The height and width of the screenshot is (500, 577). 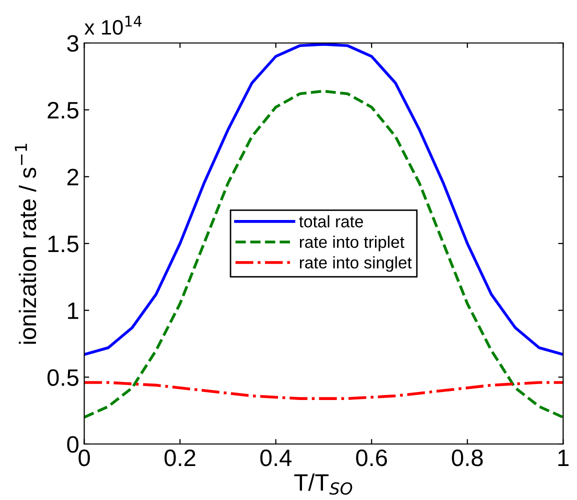 I want to click on line-series, so click(x=324, y=390).